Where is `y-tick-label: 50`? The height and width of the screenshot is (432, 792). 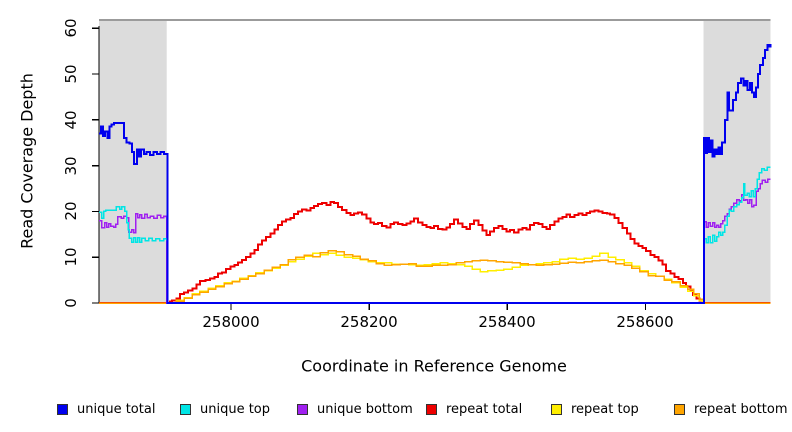 y-tick-label: 50 is located at coordinates (71, 74).